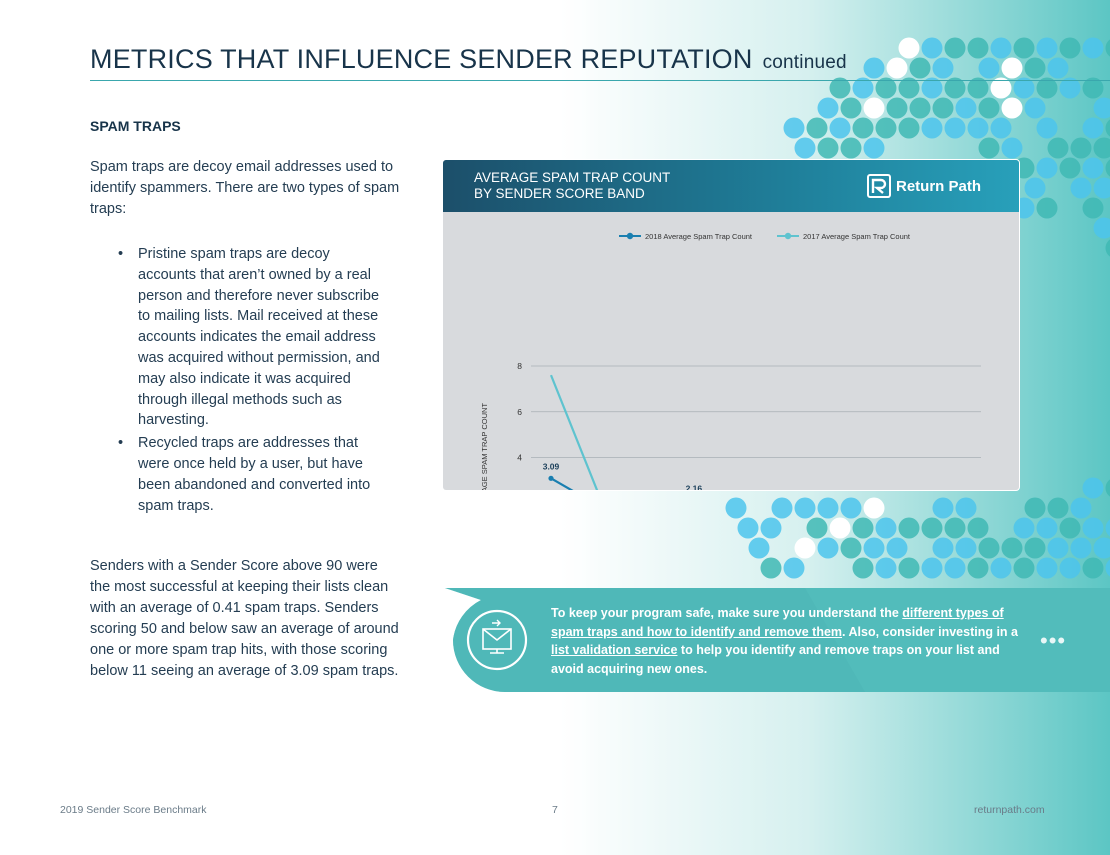  I want to click on return-path-logo-icon, so click(879, 186).